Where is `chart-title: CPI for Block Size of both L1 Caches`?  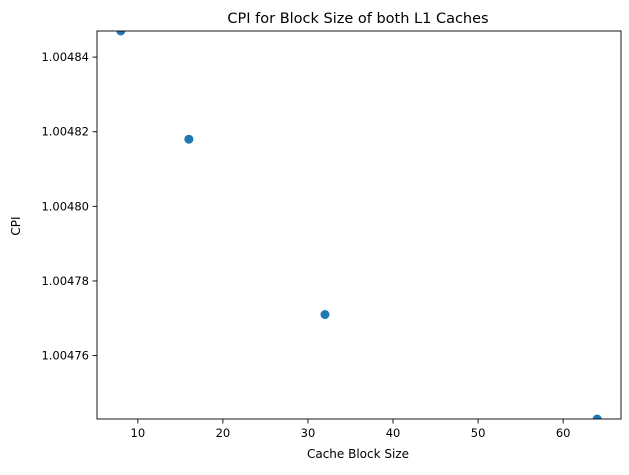
chart-title: CPI for Block Size of both L1 Caches is located at coordinates (357, 19).